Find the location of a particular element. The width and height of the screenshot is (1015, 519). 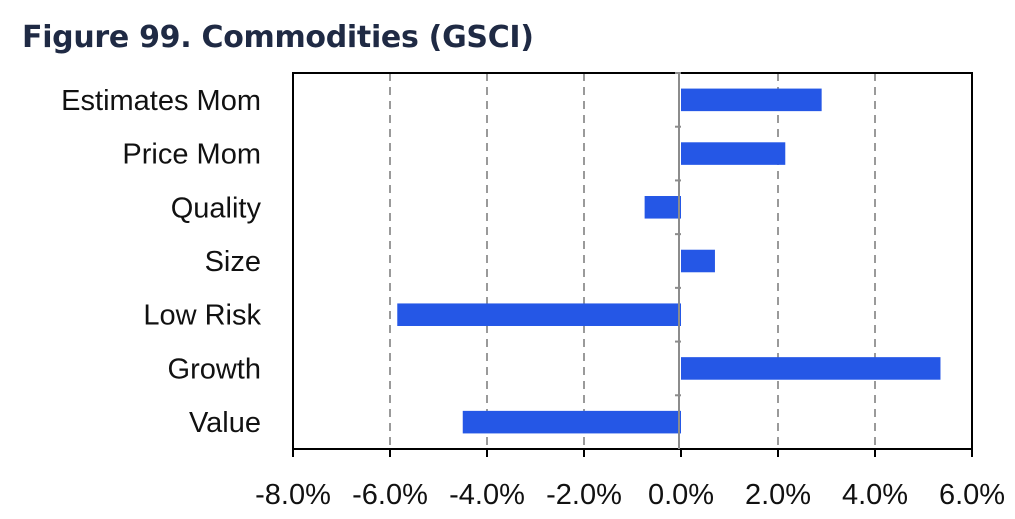

x-tick-label: 0.0% is located at coordinates (681, 495).